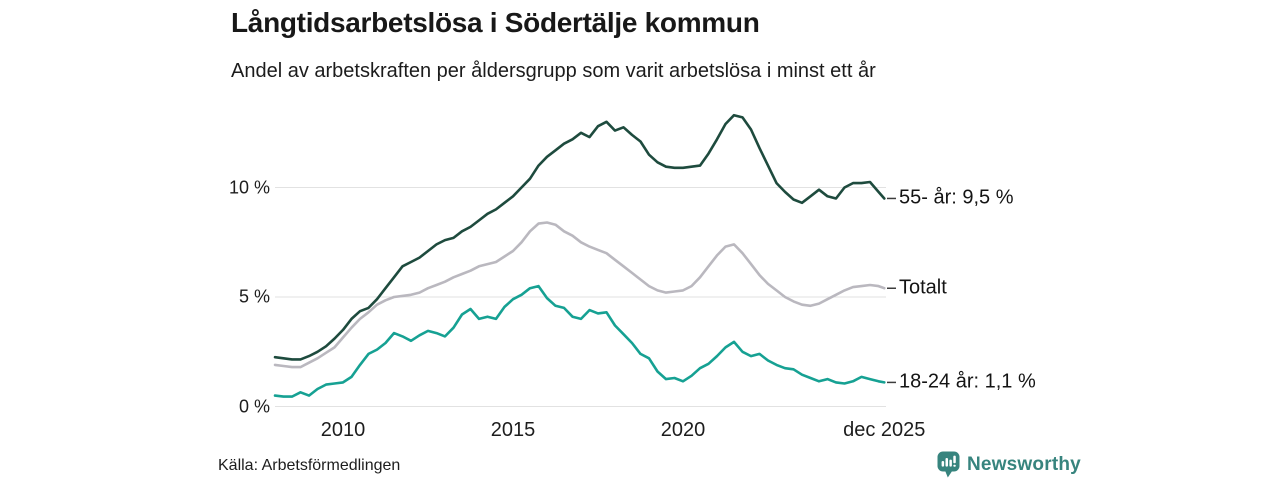  What do you see at coordinates (254, 296) in the screenshot?
I see `y-axis-tick-5: 5 %` at bounding box center [254, 296].